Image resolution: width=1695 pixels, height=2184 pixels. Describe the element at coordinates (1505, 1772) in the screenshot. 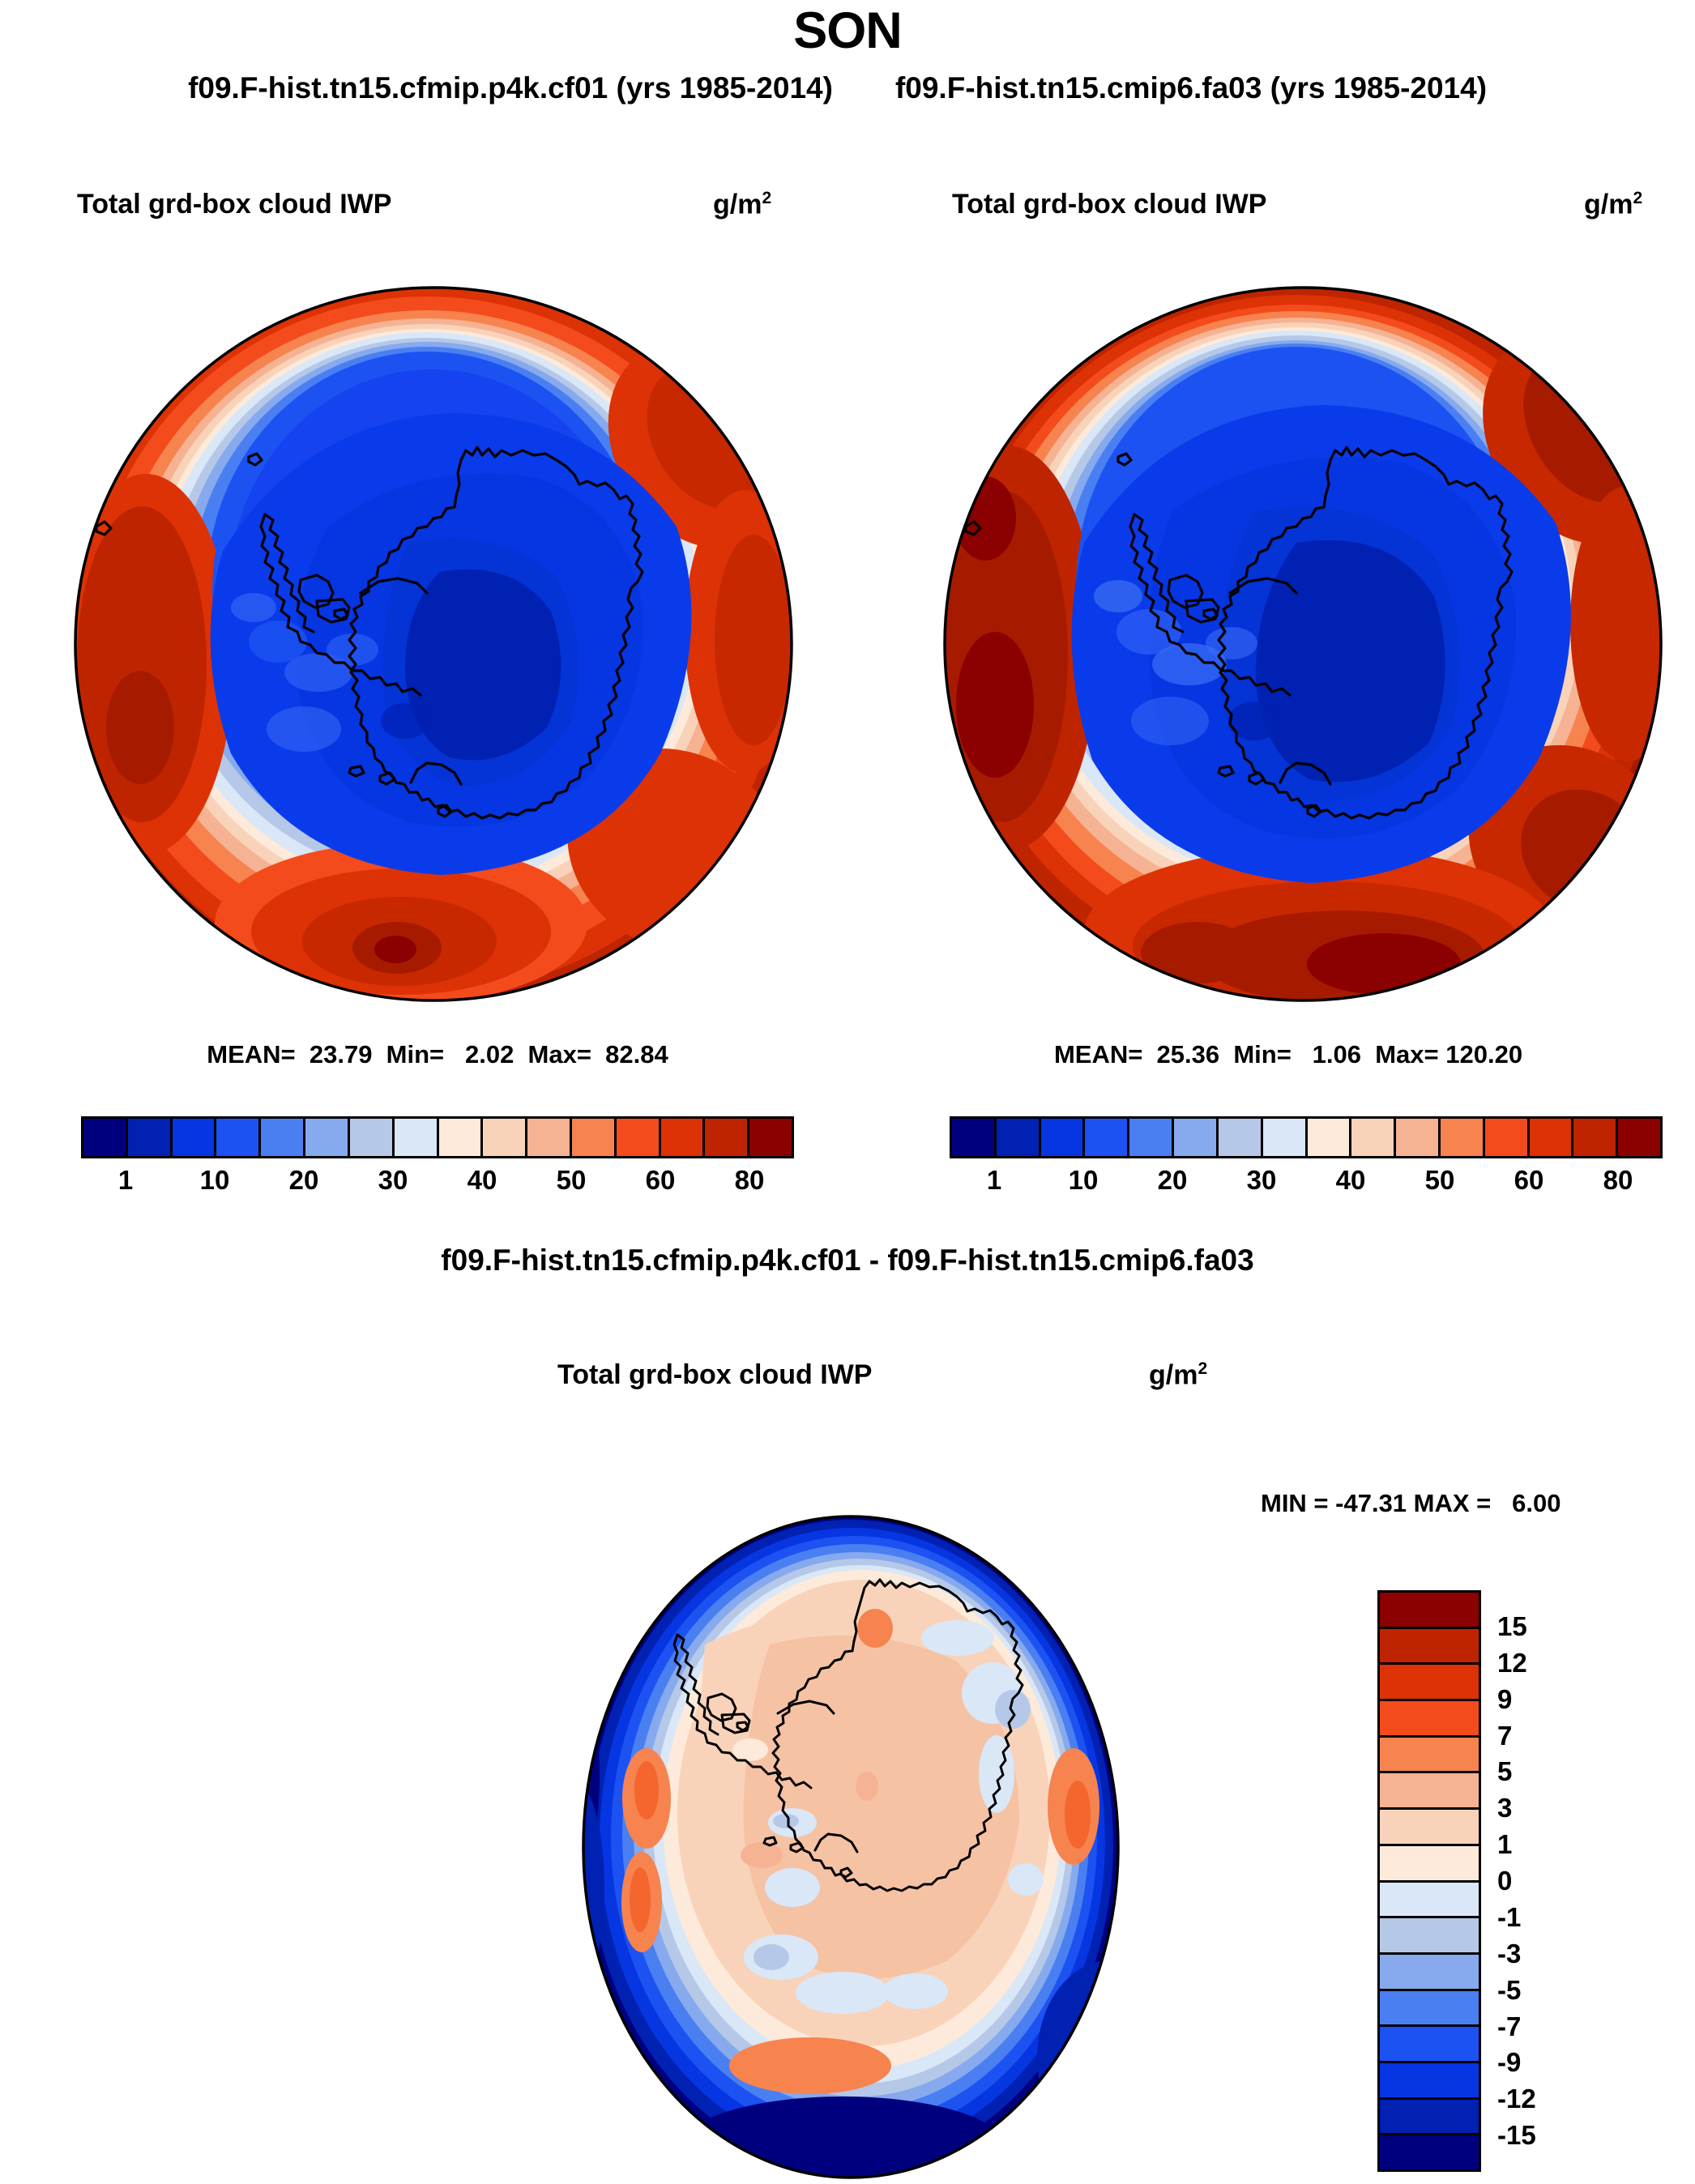

I see `difference-colorbar-tick-5: 5` at that location.